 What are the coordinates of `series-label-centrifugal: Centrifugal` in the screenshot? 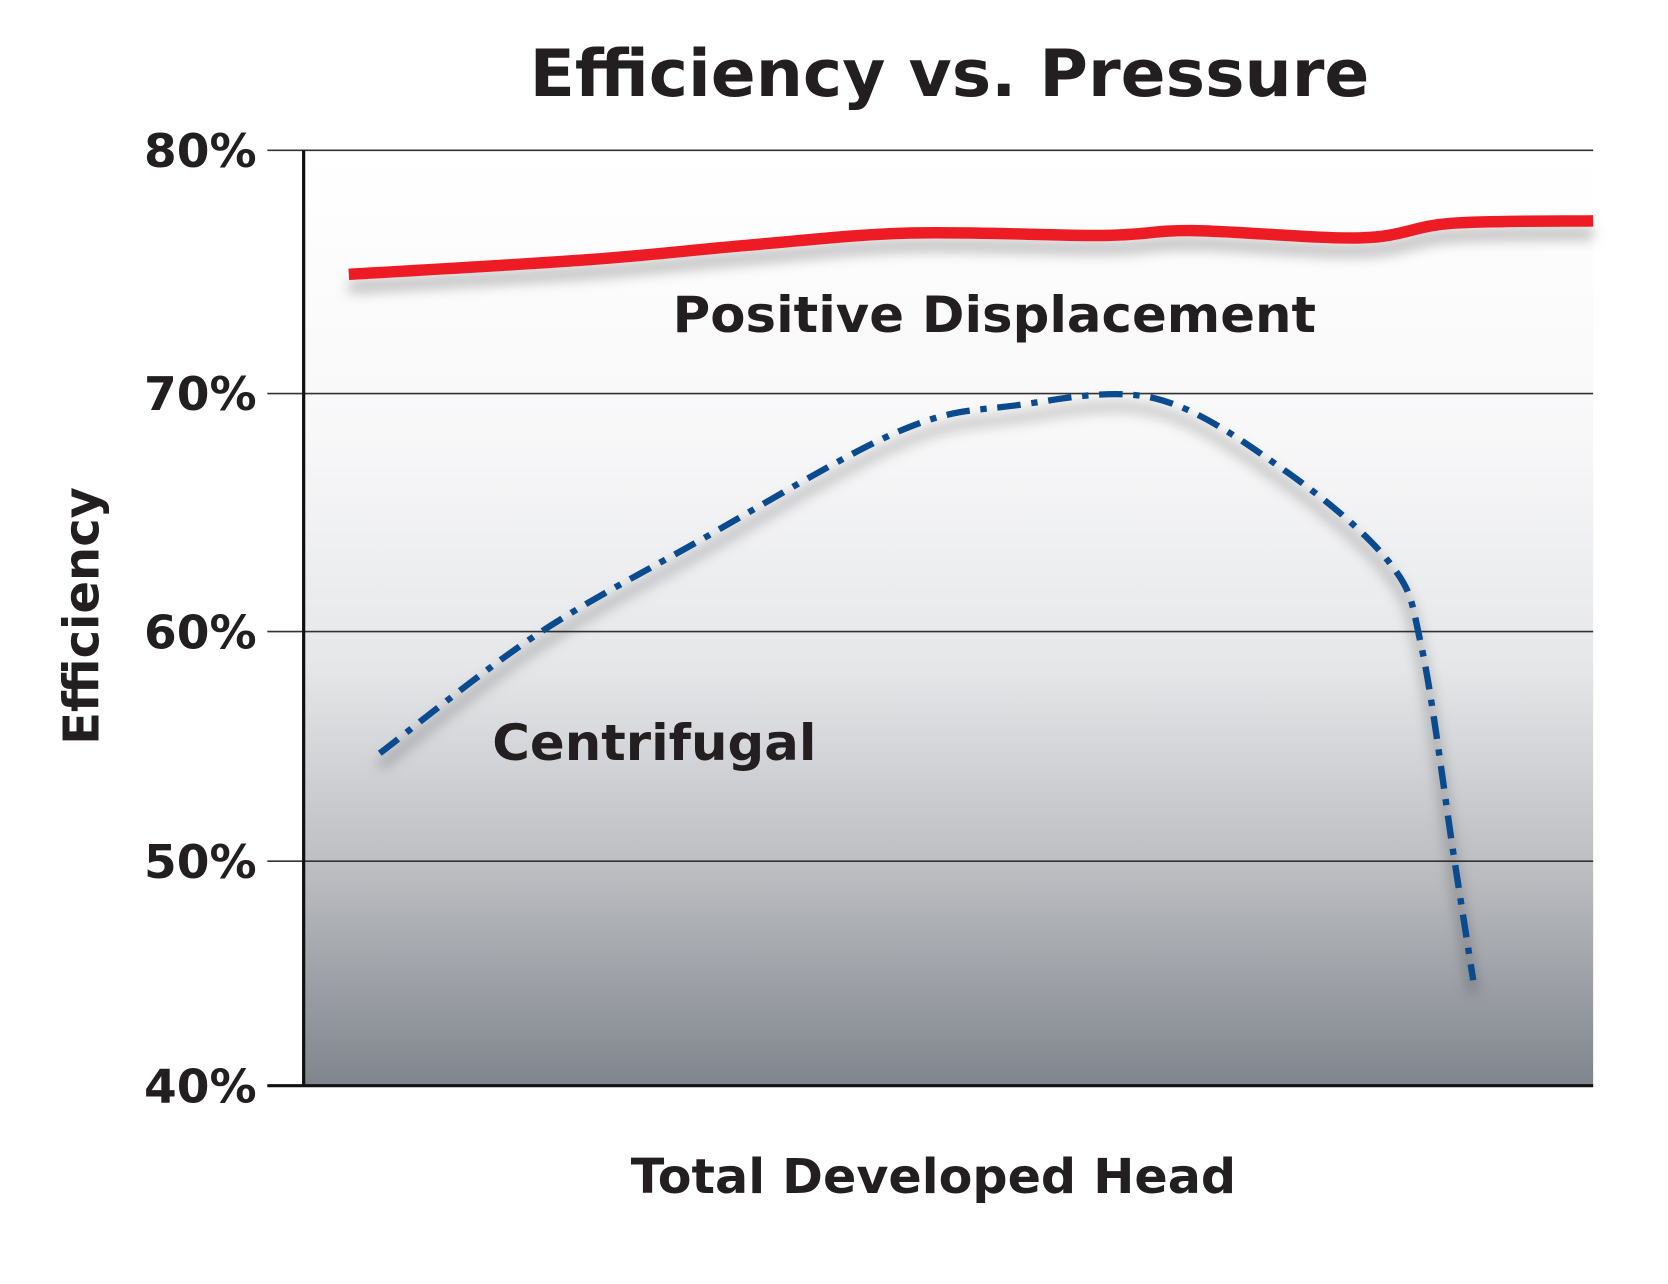 It's located at (654, 743).